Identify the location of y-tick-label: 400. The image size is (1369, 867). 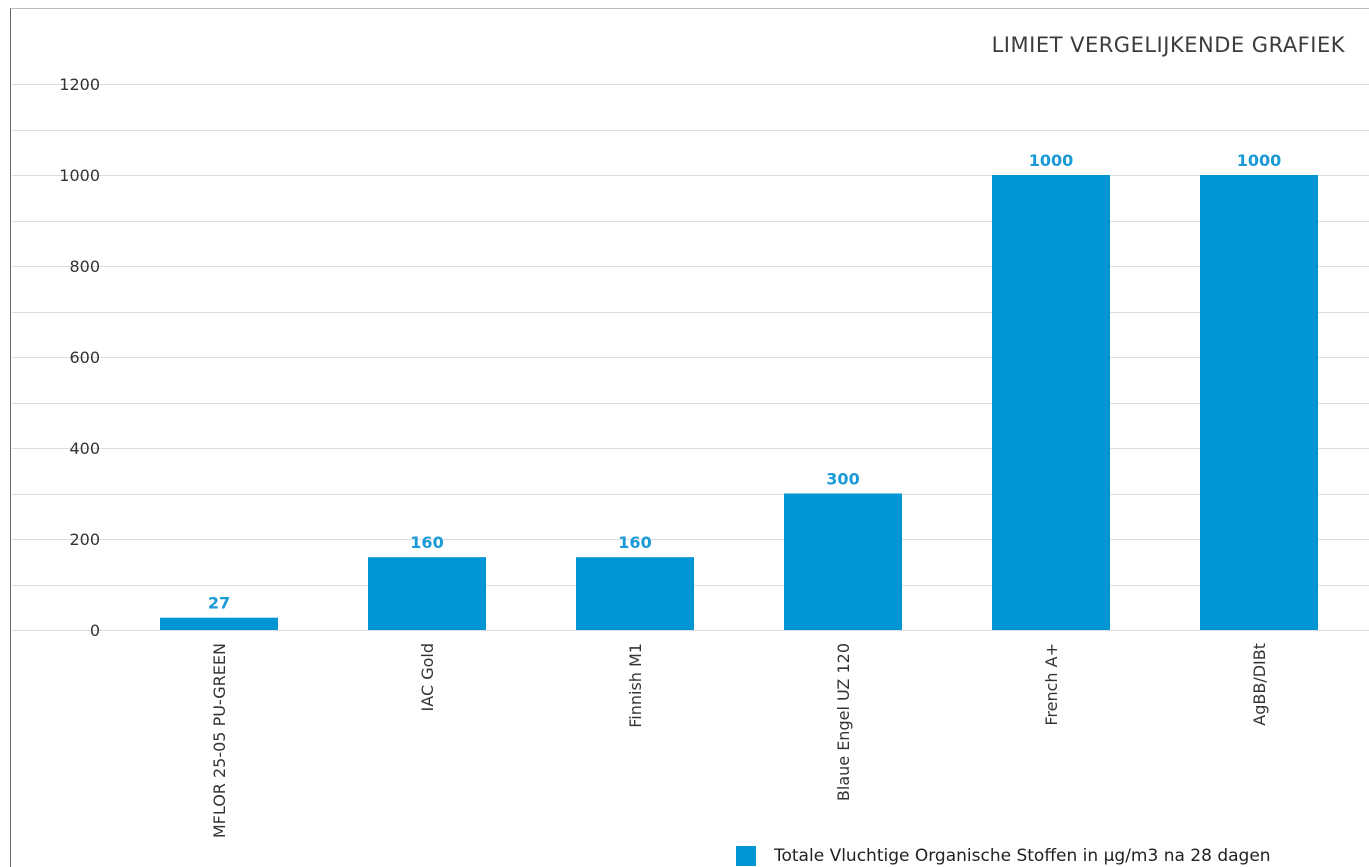
(84, 448).